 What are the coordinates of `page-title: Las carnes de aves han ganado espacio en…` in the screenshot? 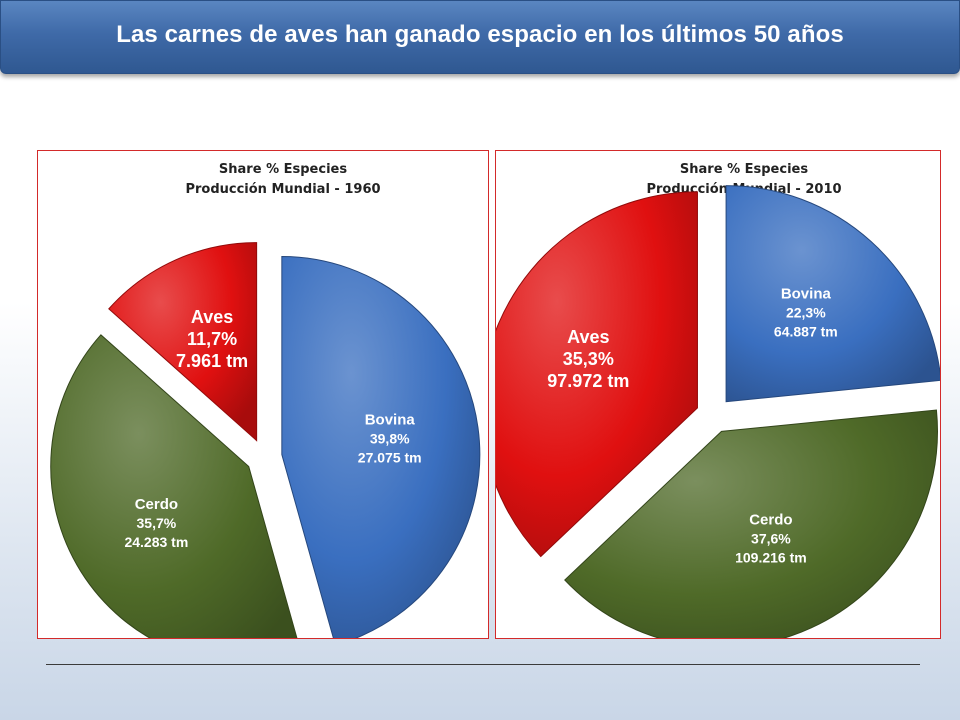 It's located at (480, 34).